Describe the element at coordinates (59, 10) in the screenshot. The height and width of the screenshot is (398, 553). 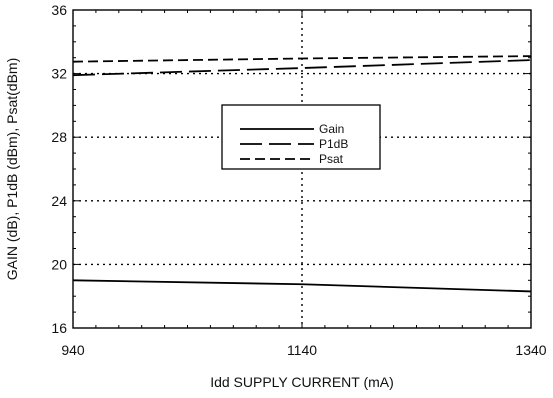
I see `y-tick-label: 36` at that location.